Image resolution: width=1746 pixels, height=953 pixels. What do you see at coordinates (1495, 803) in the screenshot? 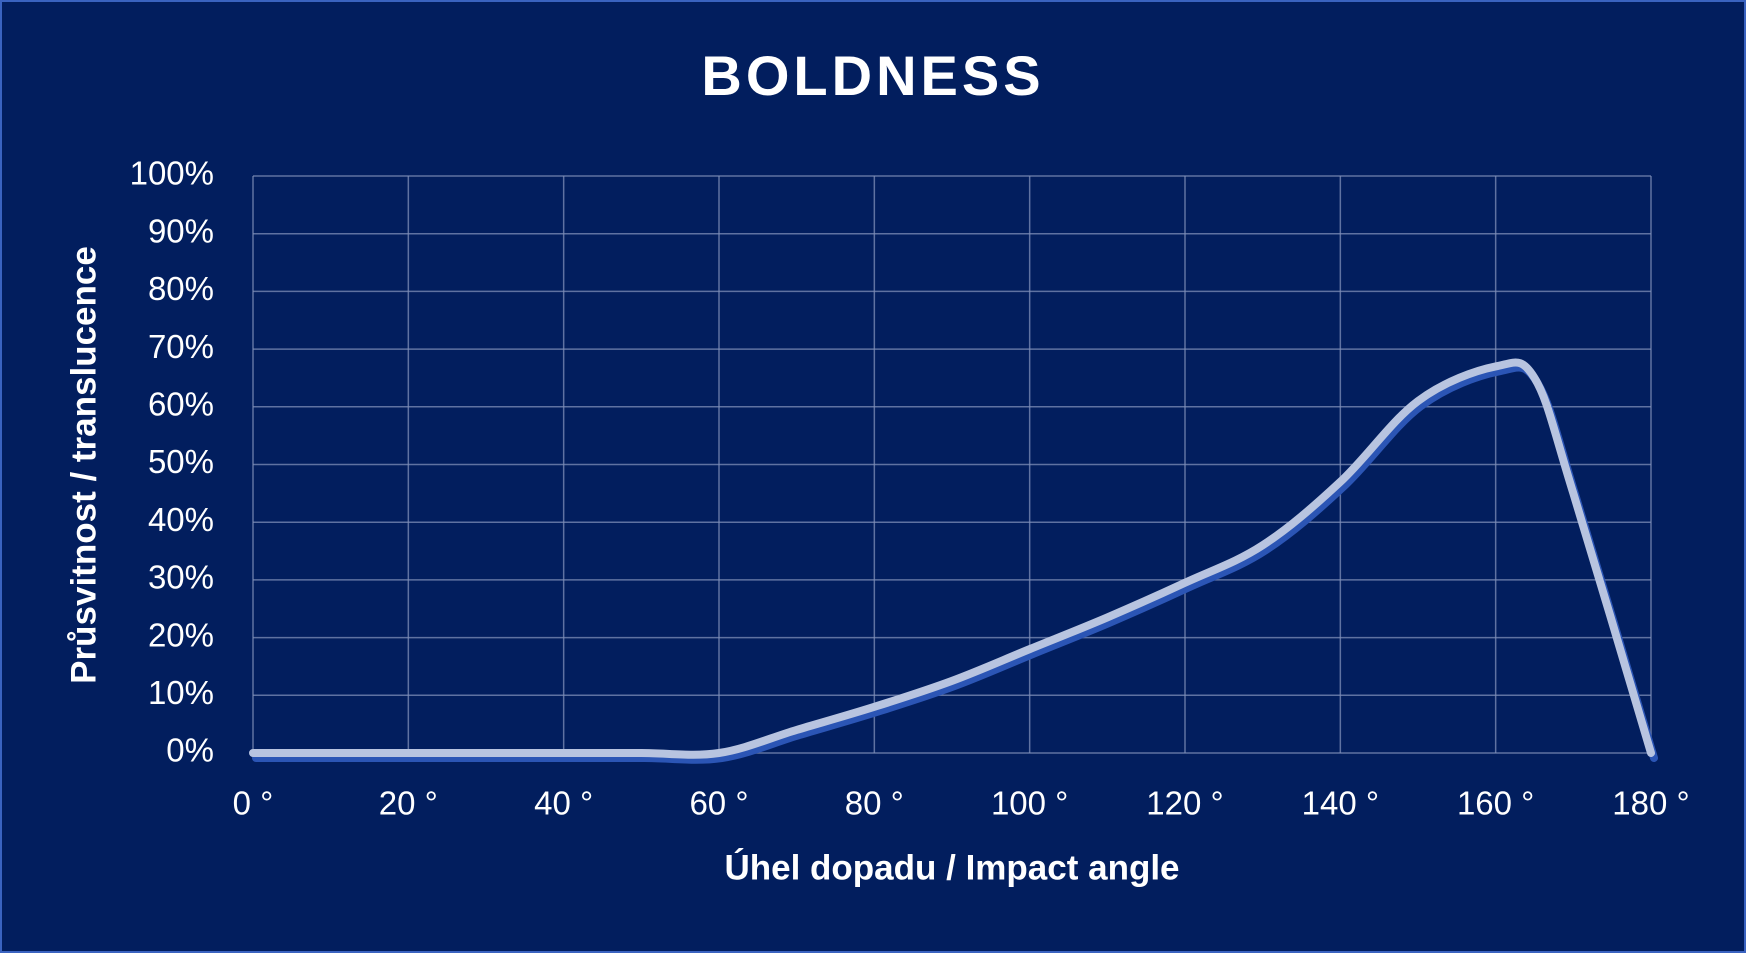
I see `x-tick-label: 160 °` at bounding box center [1495, 803].